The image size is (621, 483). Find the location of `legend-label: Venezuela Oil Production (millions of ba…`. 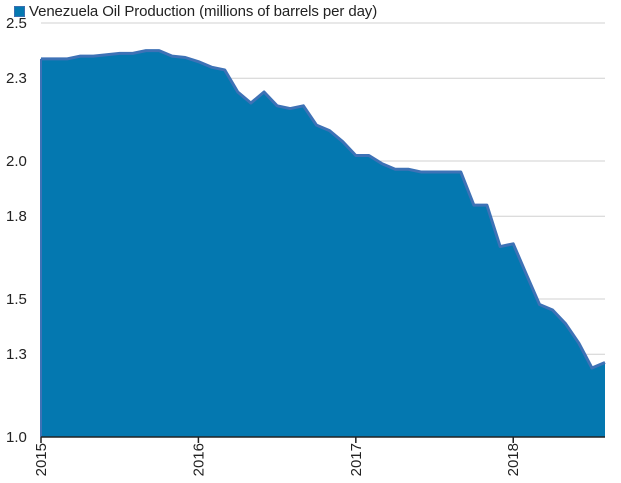

legend-label: Venezuela Oil Production (millions of ba… is located at coordinates (203, 11).